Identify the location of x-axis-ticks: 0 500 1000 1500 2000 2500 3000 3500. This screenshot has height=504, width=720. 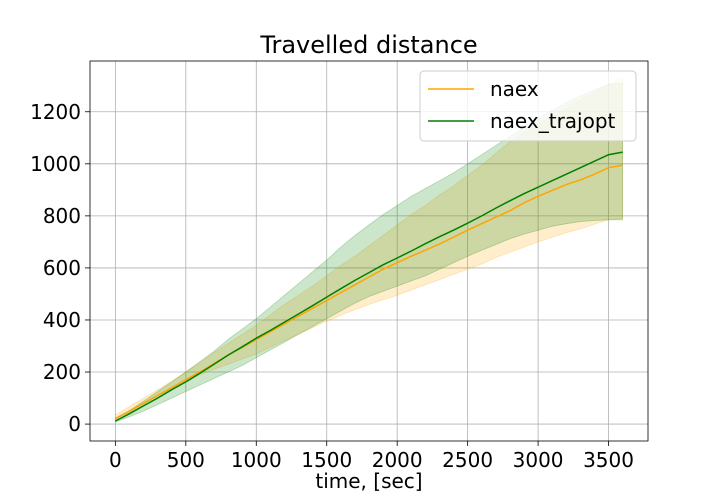
(371, 456).